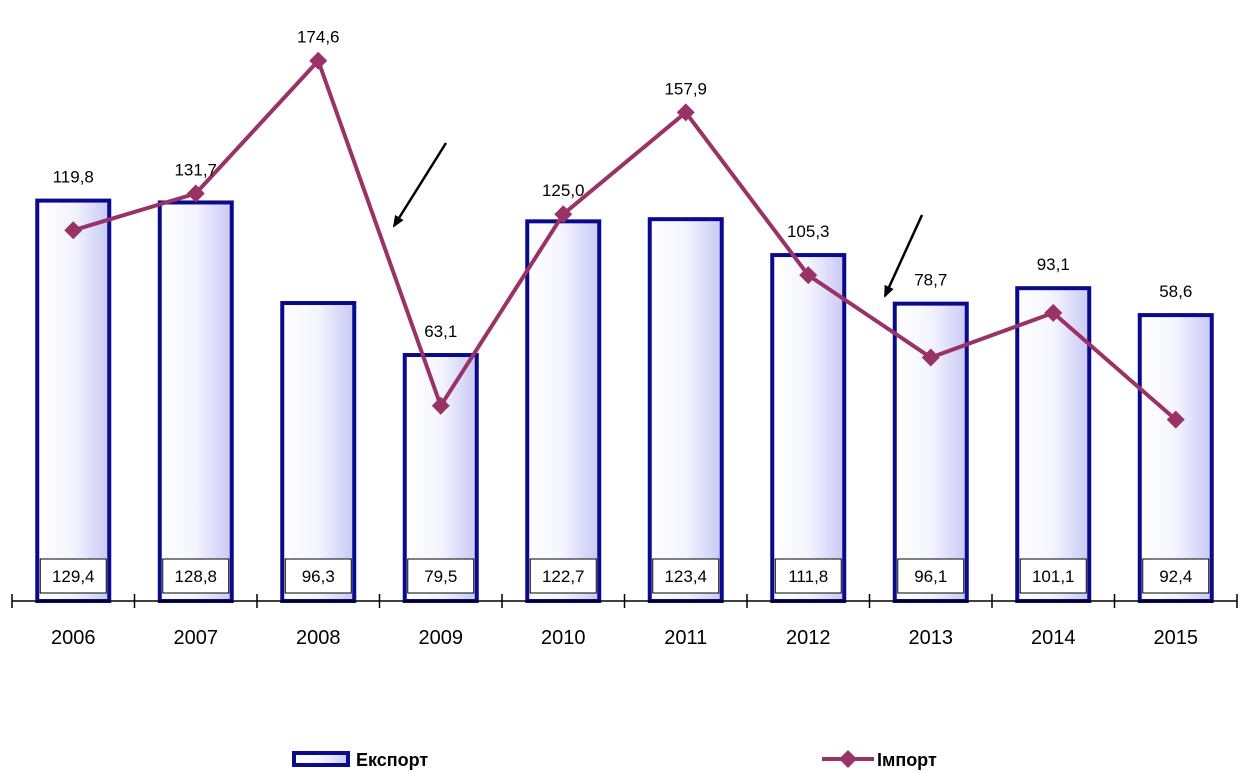 The height and width of the screenshot is (772, 1245). Describe the element at coordinates (808, 231) in the screenshot. I see `import-value-label-2012: 105,3` at that location.